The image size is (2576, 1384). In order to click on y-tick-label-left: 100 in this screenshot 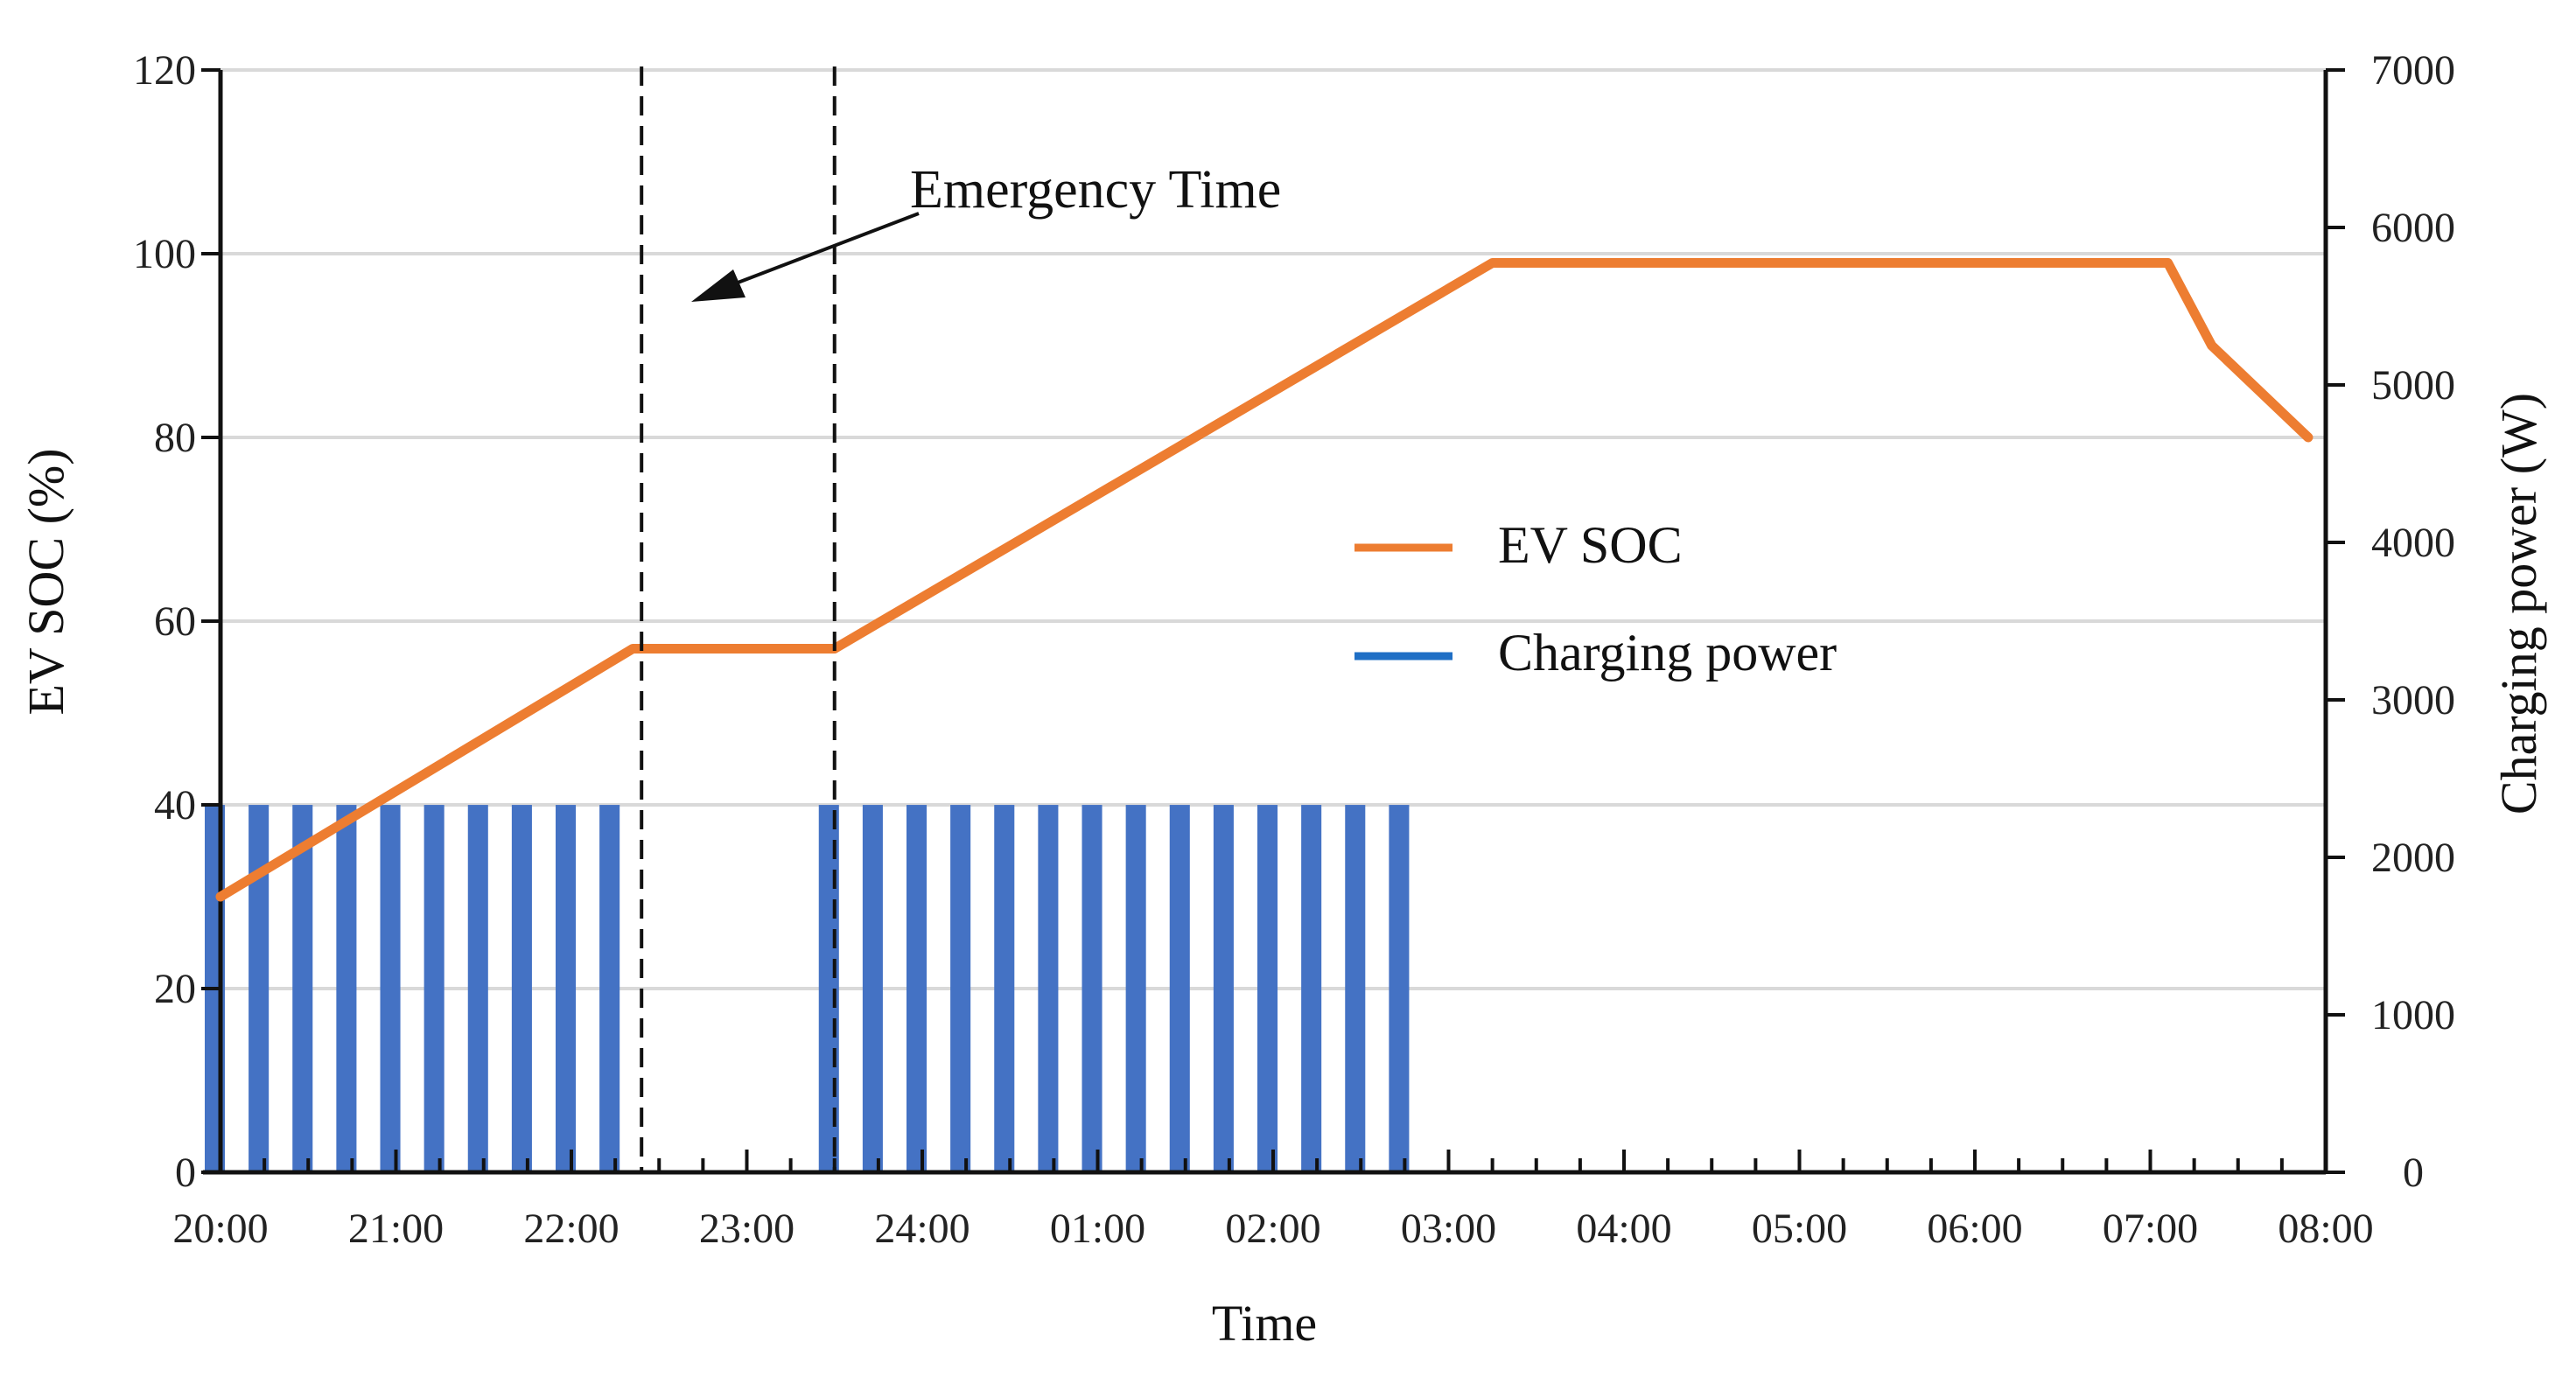, I will do `click(164, 254)`.